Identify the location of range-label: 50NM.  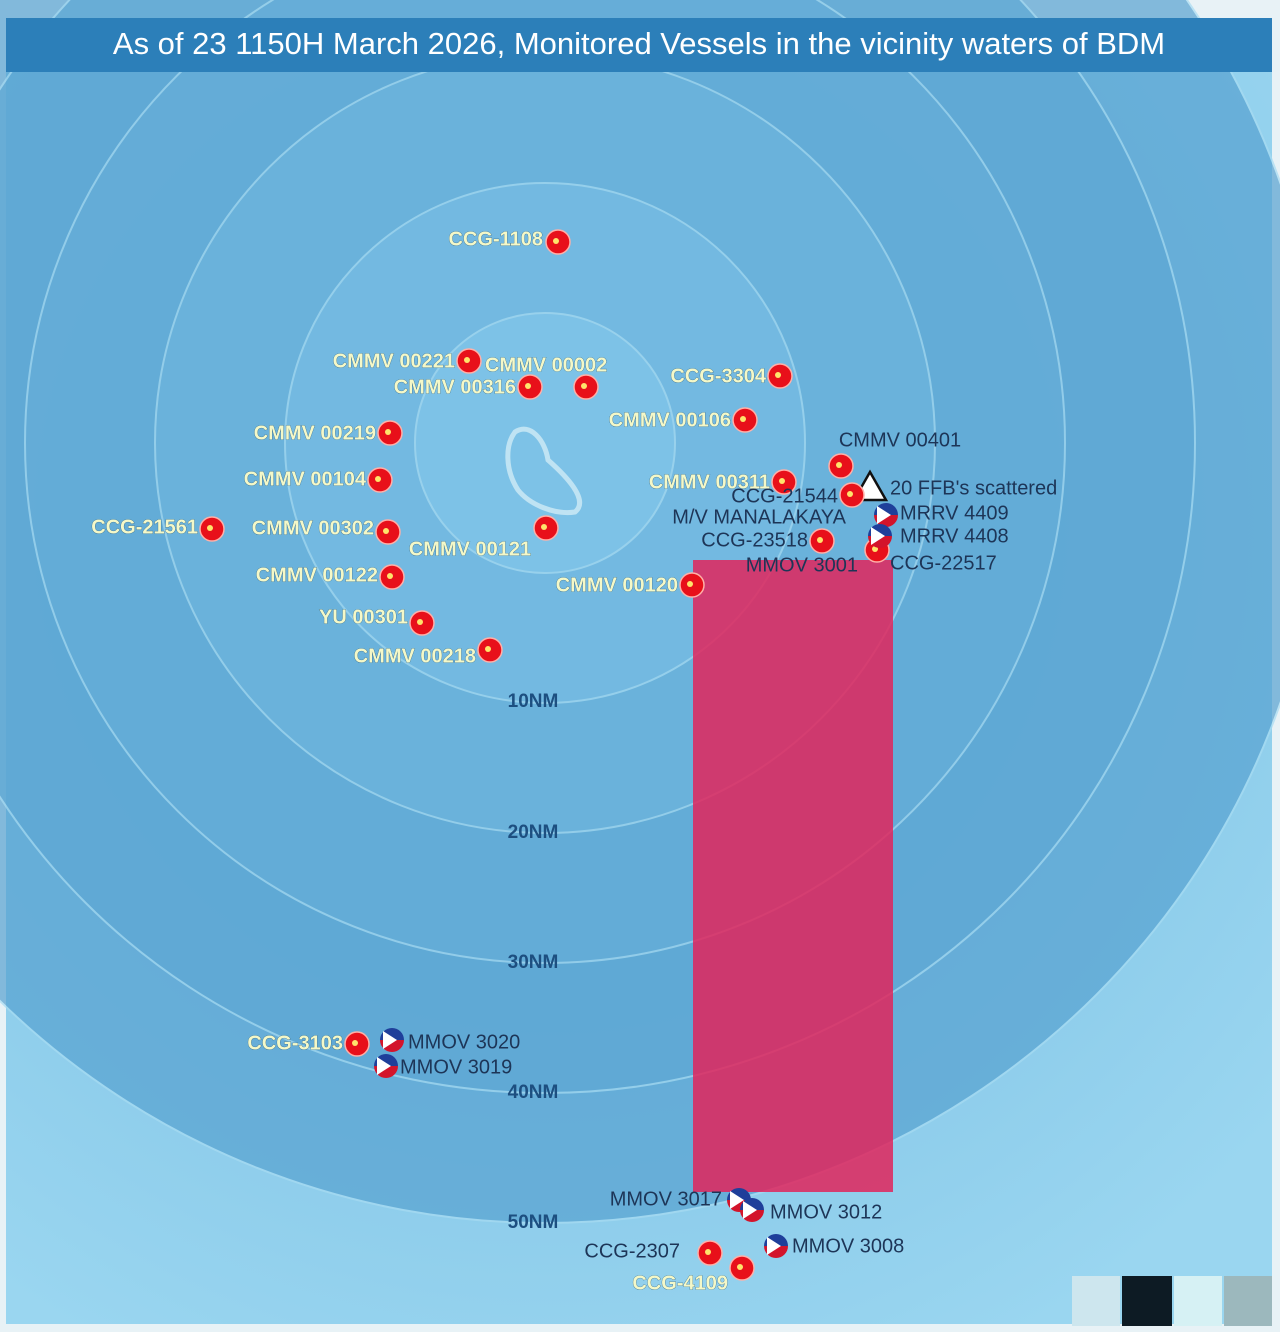
(533, 1222).